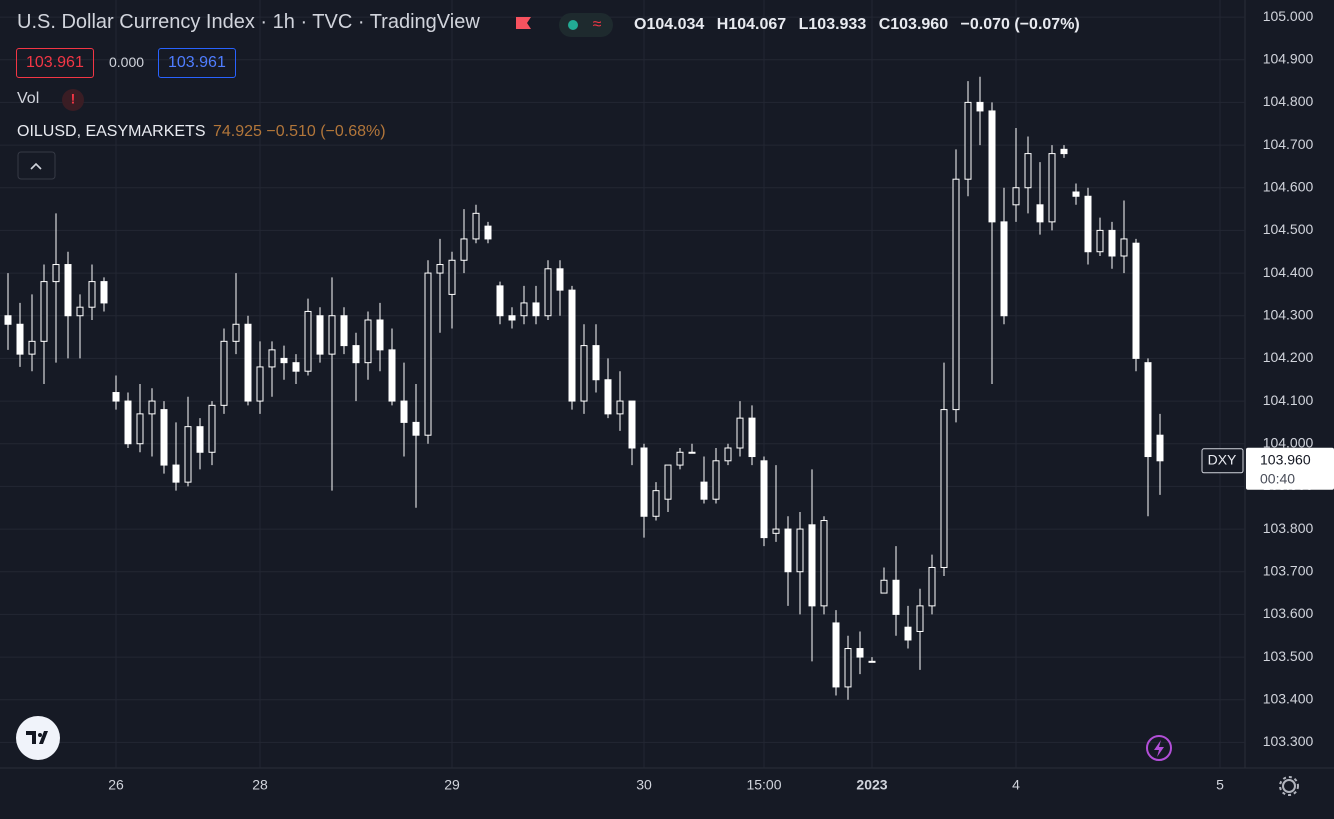  I want to click on market-status: ≈, so click(586, 25).